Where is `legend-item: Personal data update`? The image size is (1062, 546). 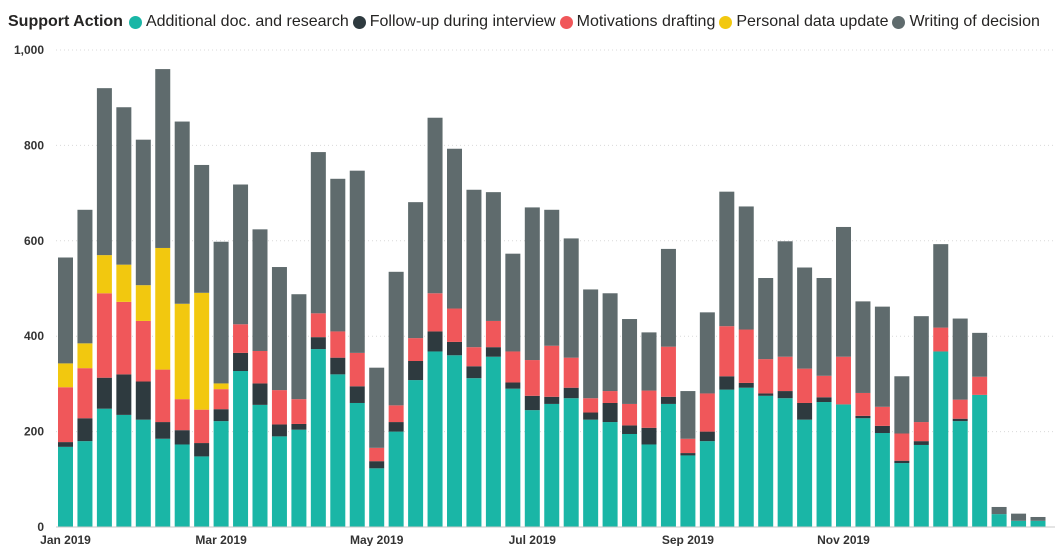
legend-item: Personal data update is located at coordinates (803, 22).